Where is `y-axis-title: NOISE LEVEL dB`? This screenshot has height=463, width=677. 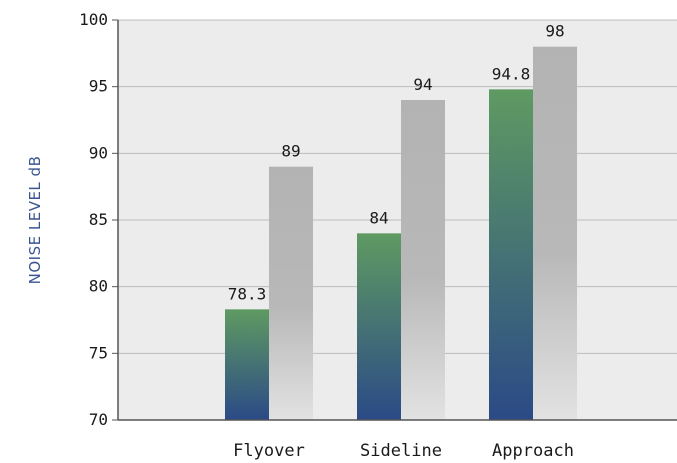
y-axis-title: NOISE LEVEL dB is located at coordinates (35, 220).